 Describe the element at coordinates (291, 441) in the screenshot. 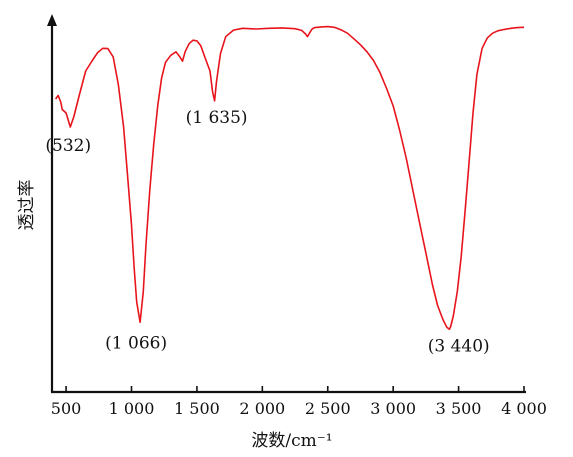

I see `x-axis-title: 波数/cm⁻¹` at that location.